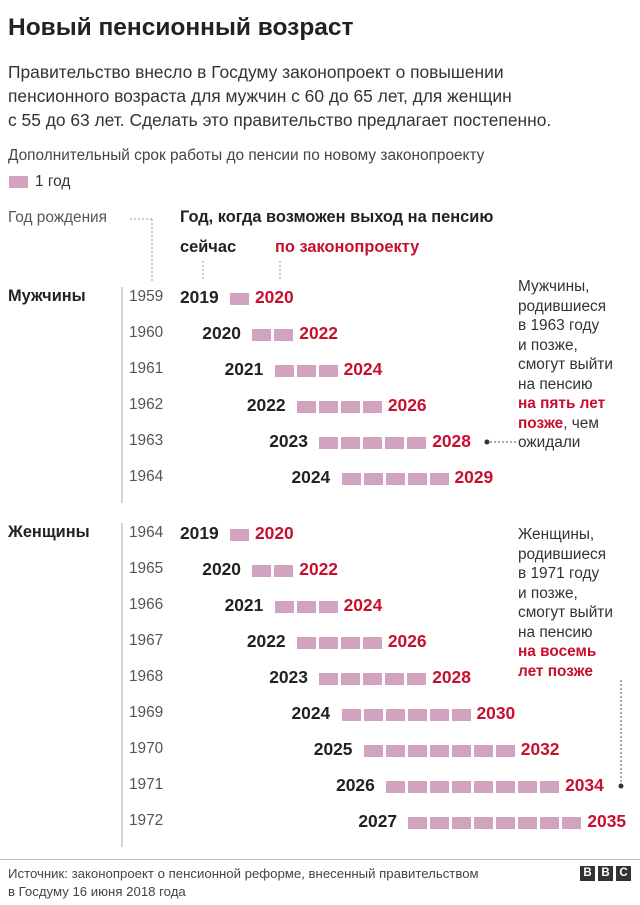 The width and height of the screenshot is (640, 905). Describe the element at coordinates (146, 368) in the screenshot. I see `birth-year-label: 1961` at that location.